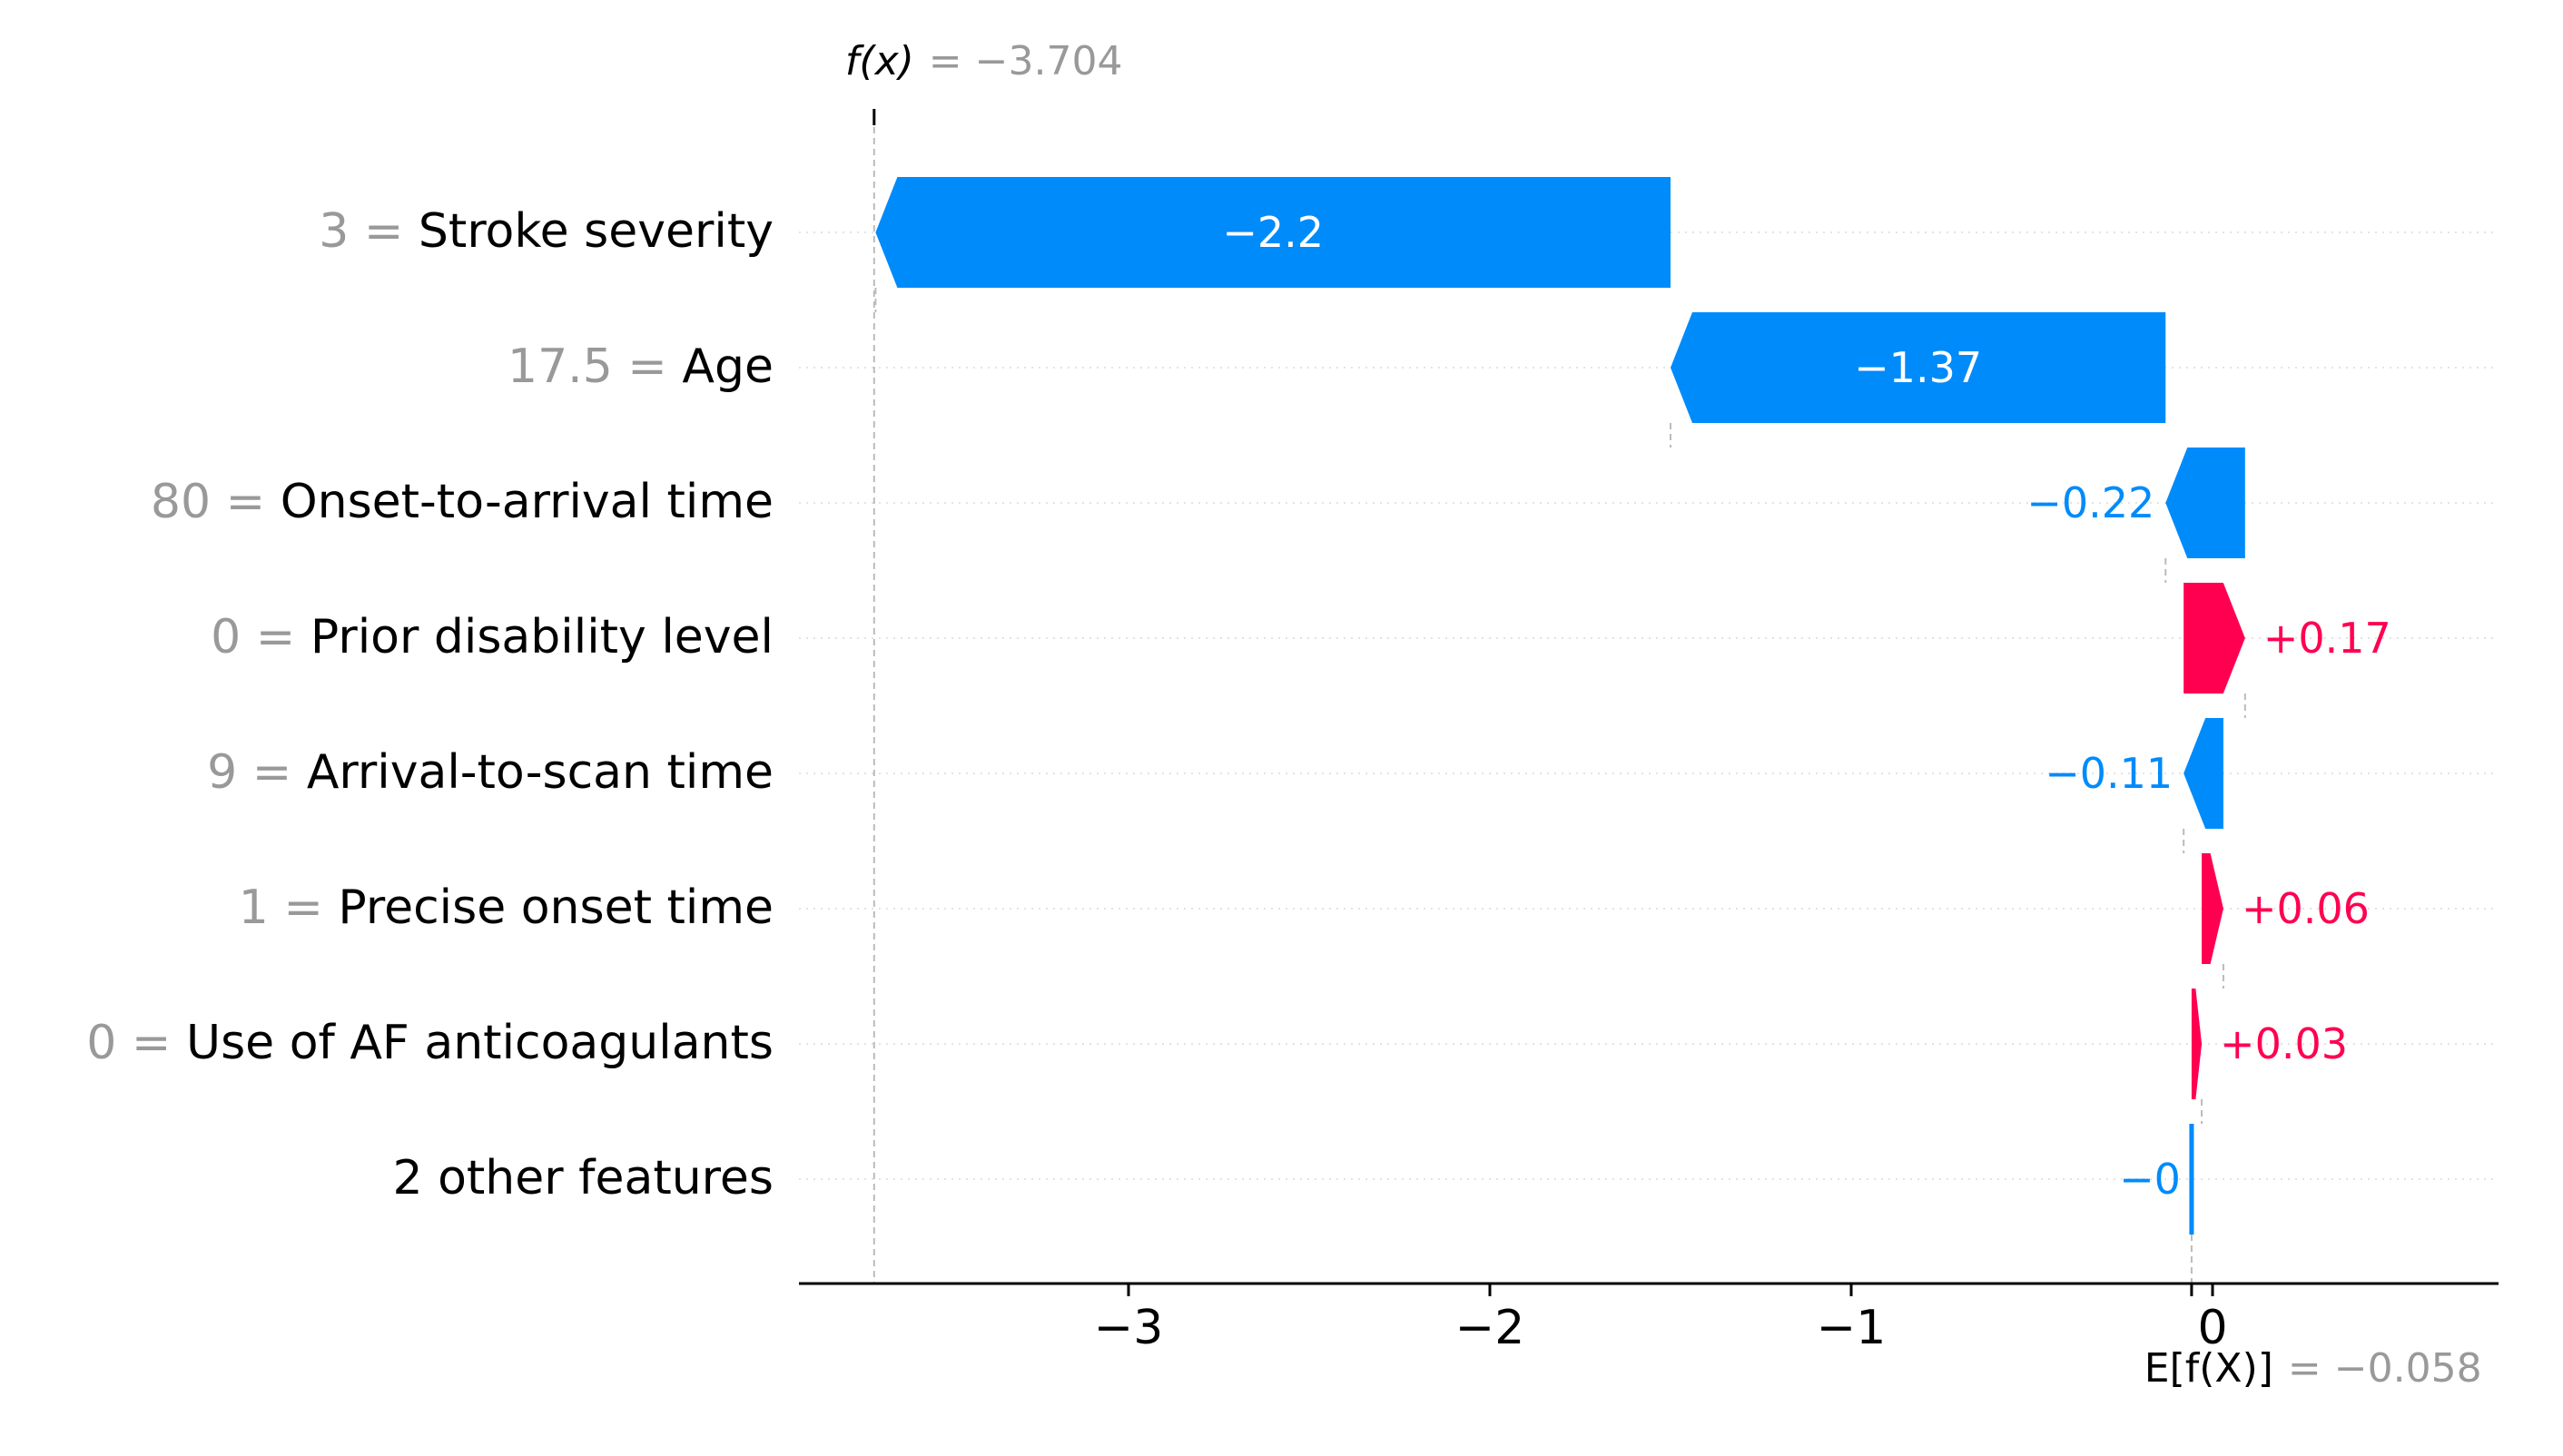 This screenshot has width=2563, height=1456. Describe the element at coordinates (596, 232) in the screenshot. I see `feature-name: Stroke severity` at that location.